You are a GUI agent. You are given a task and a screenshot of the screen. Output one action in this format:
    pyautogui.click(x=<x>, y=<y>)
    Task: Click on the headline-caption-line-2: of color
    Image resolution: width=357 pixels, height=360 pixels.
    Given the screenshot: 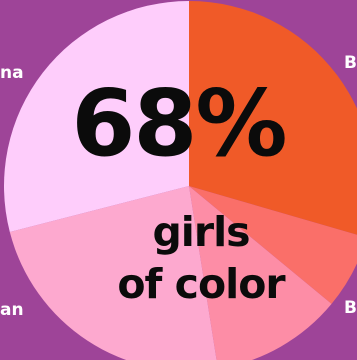 What is the action you would take?
    pyautogui.click(x=201, y=284)
    